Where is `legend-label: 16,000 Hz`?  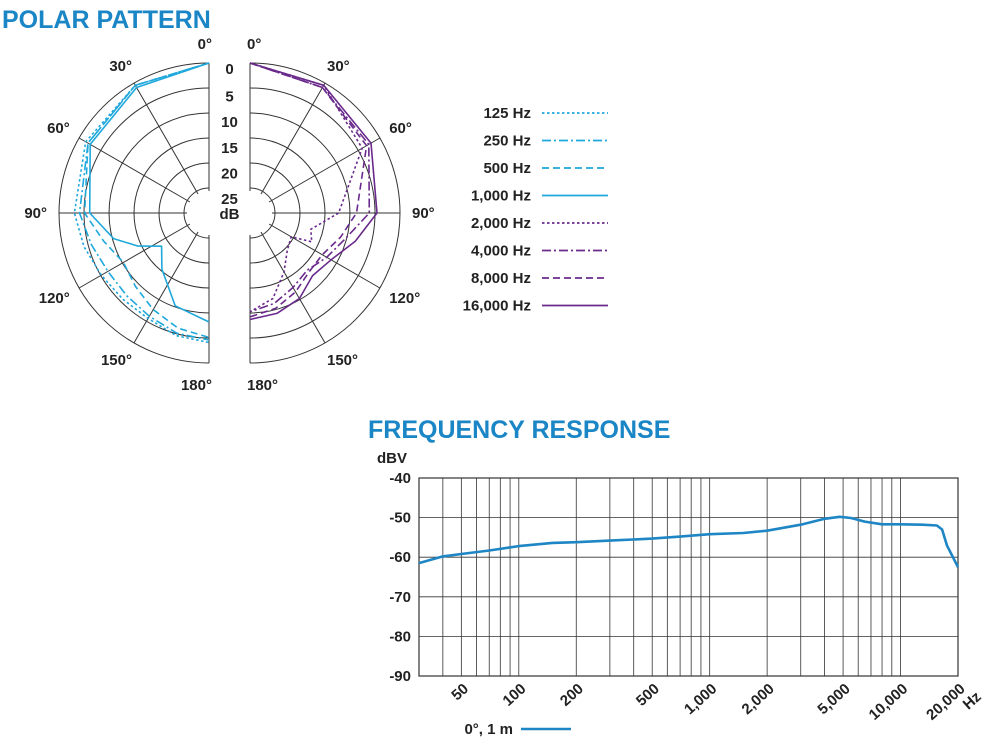
legend-label: 16,000 Hz is located at coordinates (497, 306).